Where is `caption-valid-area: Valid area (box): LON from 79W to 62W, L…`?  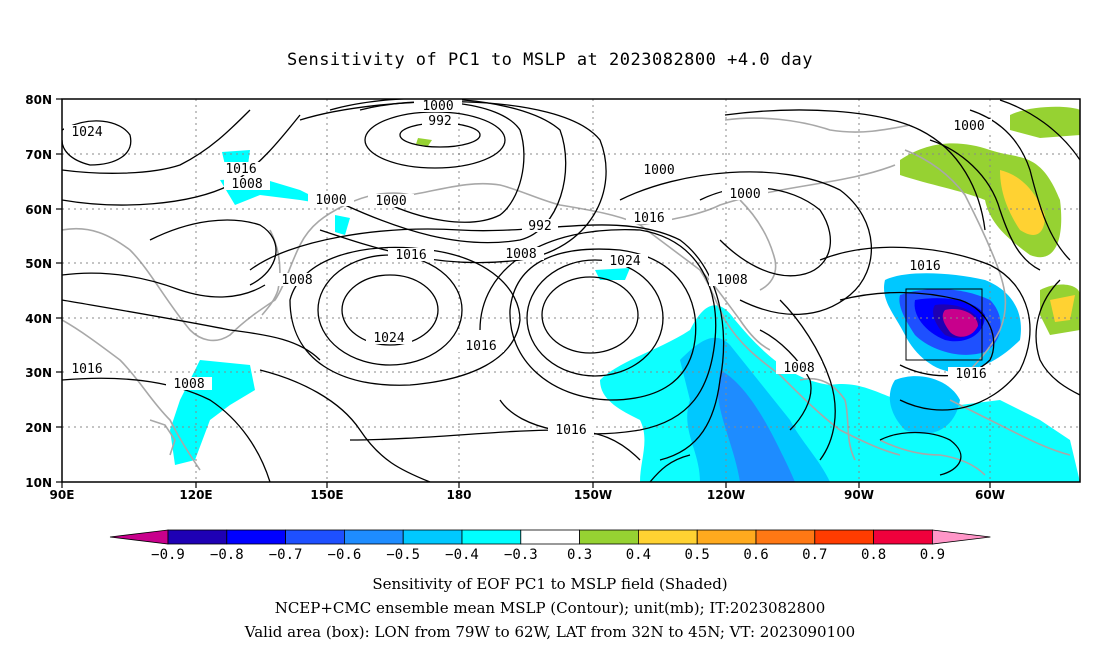
caption-valid-area: Valid area (box): LON from 79W to 62W, L… is located at coordinates (550, 632).